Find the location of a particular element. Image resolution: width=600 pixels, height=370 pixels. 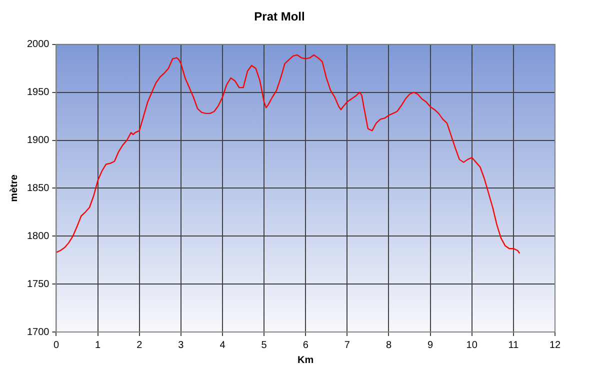

y-tick-label: 1700 is located at coordinates (38, 332).